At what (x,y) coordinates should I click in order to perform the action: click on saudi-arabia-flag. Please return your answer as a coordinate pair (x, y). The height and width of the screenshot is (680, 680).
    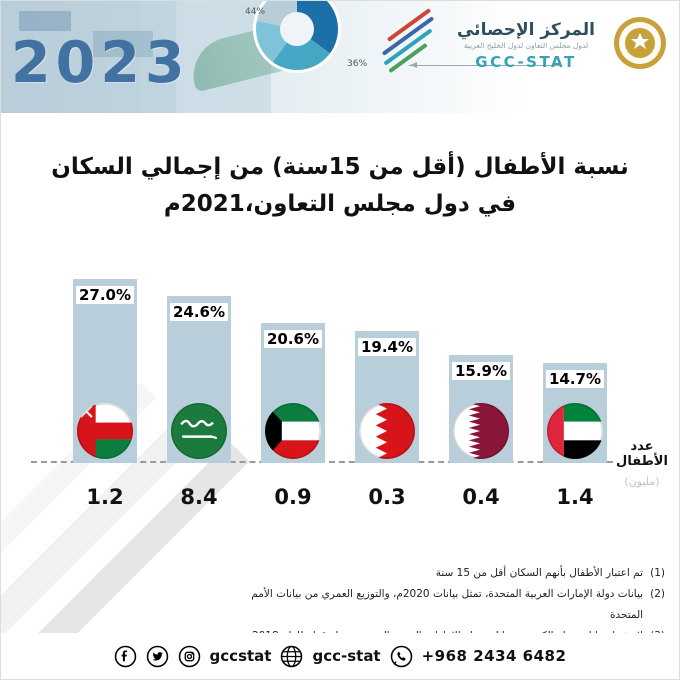
    Looking at the image, I should click on (199, 430).